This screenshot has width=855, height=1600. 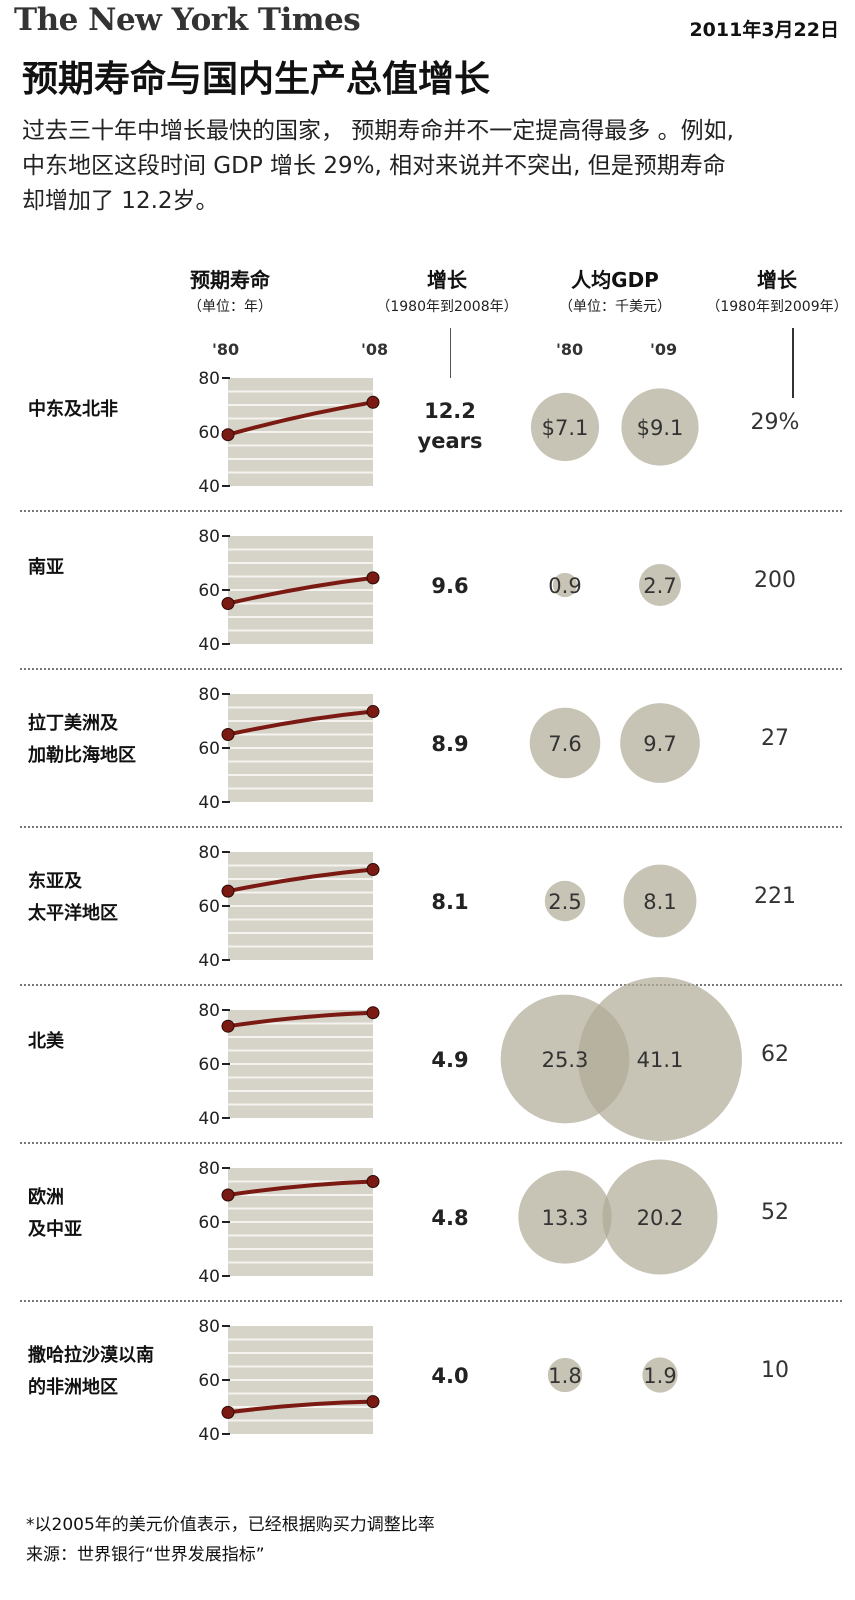 I want to click on gdp-bubbles: 7.6 9.7, so click(x=614, y=743).